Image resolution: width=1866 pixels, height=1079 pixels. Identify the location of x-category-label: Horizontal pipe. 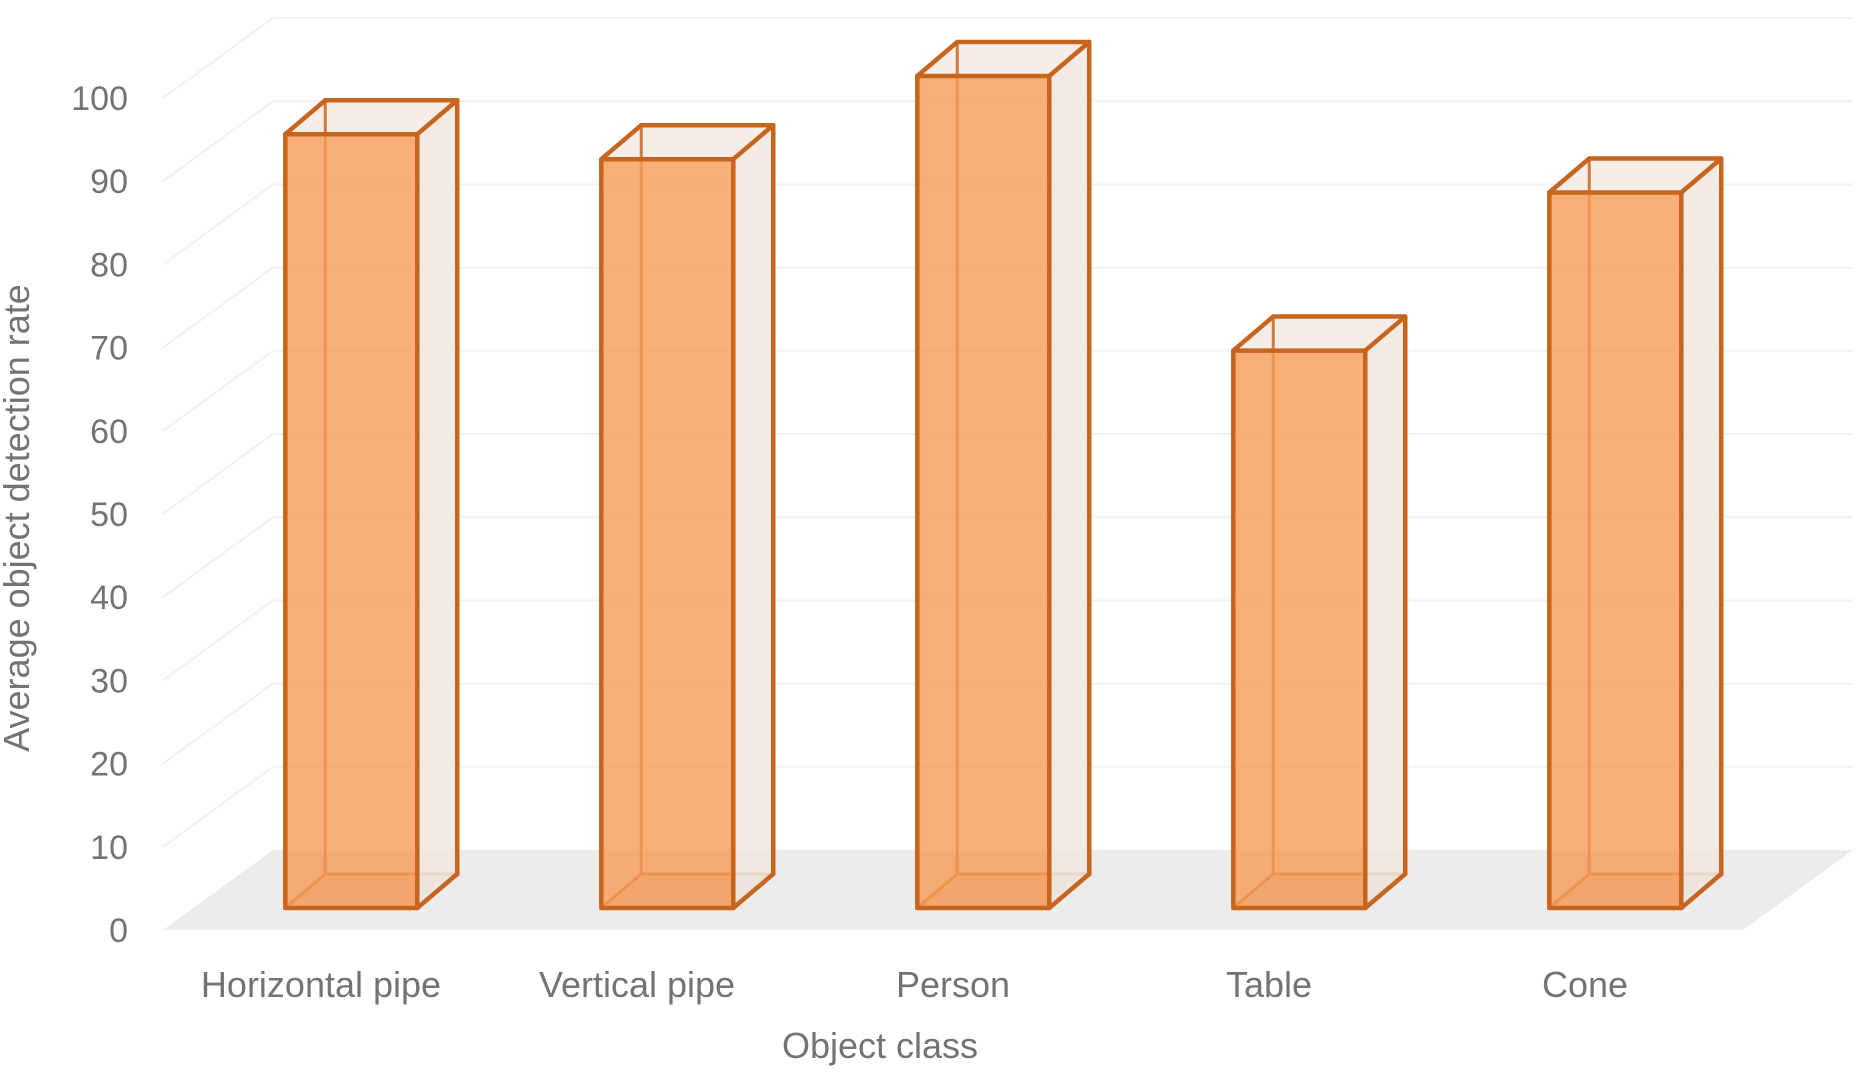
(321, 984).